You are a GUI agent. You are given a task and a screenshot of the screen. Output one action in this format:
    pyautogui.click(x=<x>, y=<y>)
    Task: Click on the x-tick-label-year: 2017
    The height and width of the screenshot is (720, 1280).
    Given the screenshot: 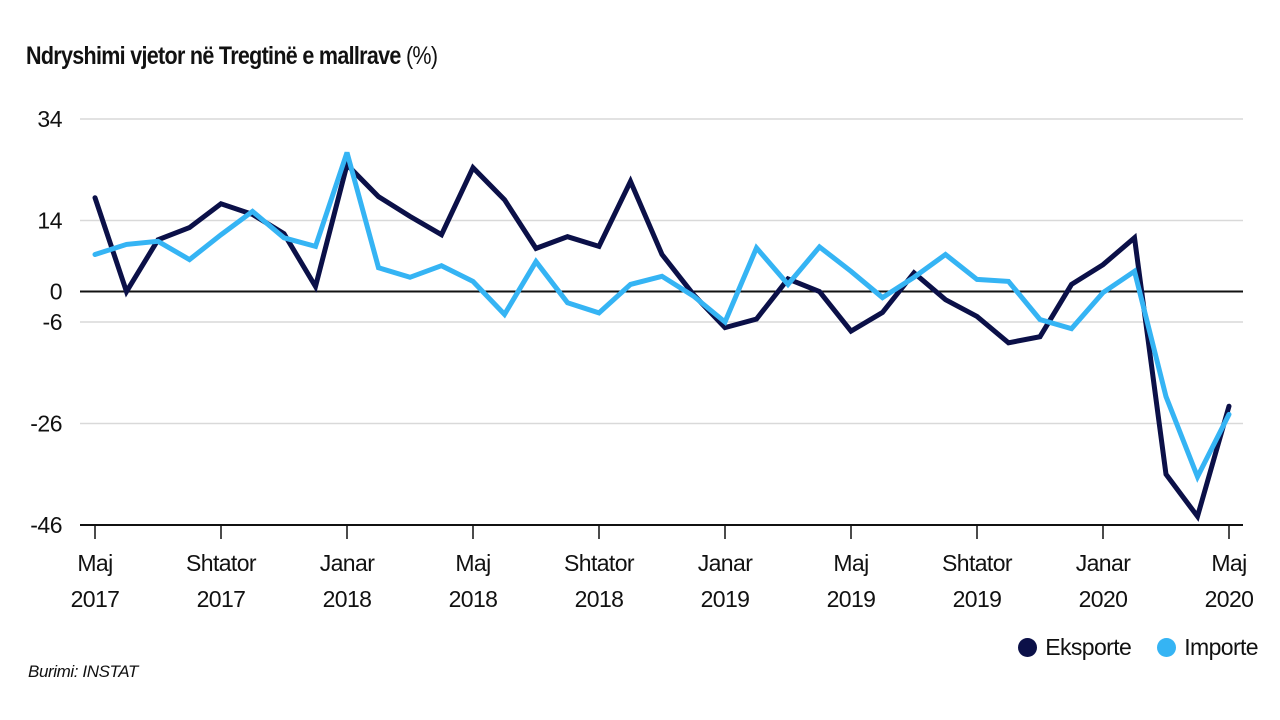 What is the action you would take?
    pyautogui.click(x=221, y=599)
    